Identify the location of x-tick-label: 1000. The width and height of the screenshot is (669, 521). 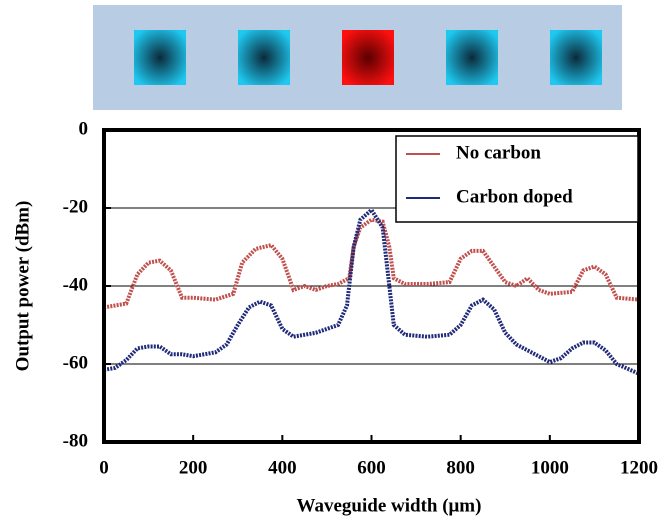
(550, 467).